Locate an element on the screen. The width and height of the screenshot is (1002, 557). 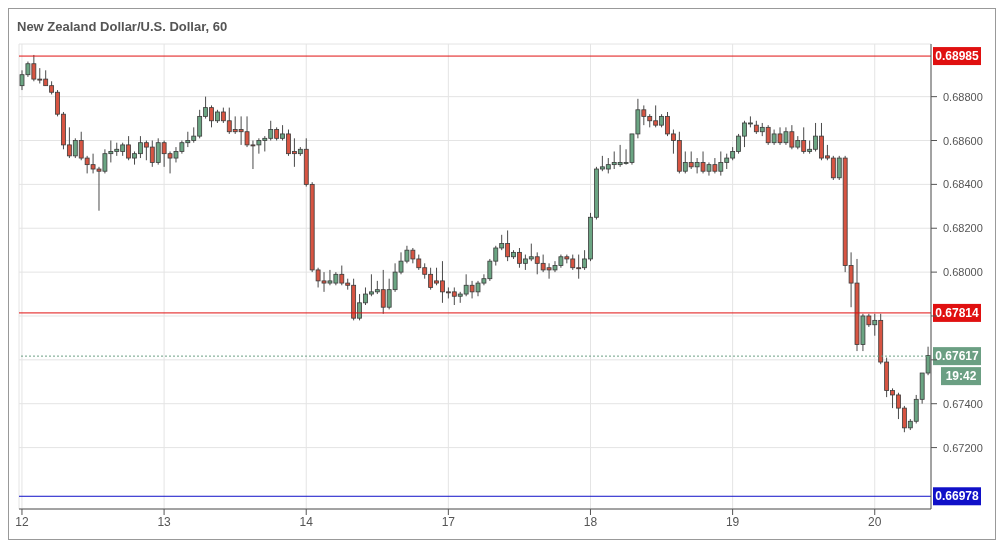
x-tick-label: 20 is located at coordinates (875, 521).